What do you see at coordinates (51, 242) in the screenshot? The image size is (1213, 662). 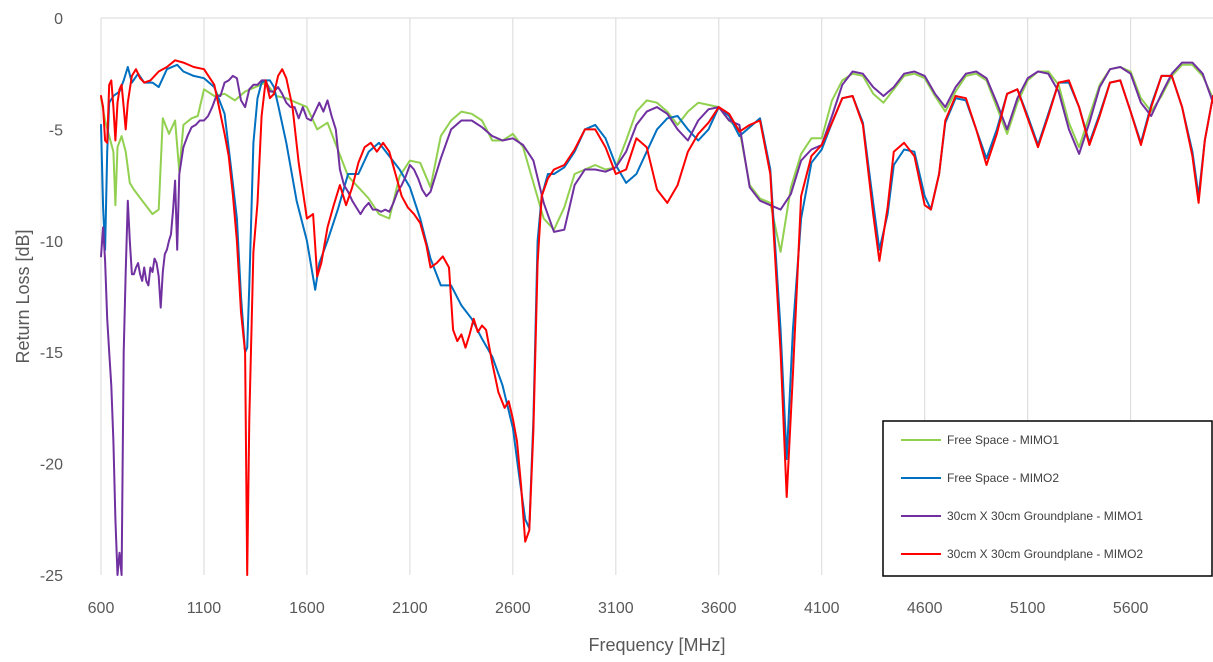 I see `y-tick-label: -10` at bounding box center [51, 242].